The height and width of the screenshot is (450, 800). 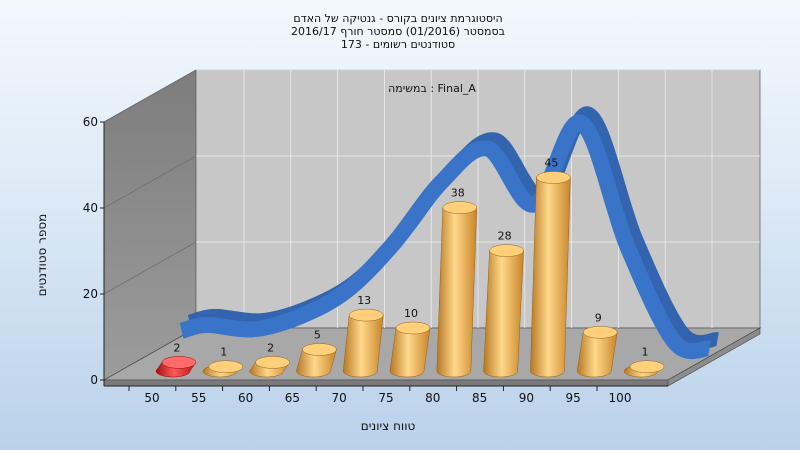 I want to click on floor-front-edge, so click(x=386, y=383).